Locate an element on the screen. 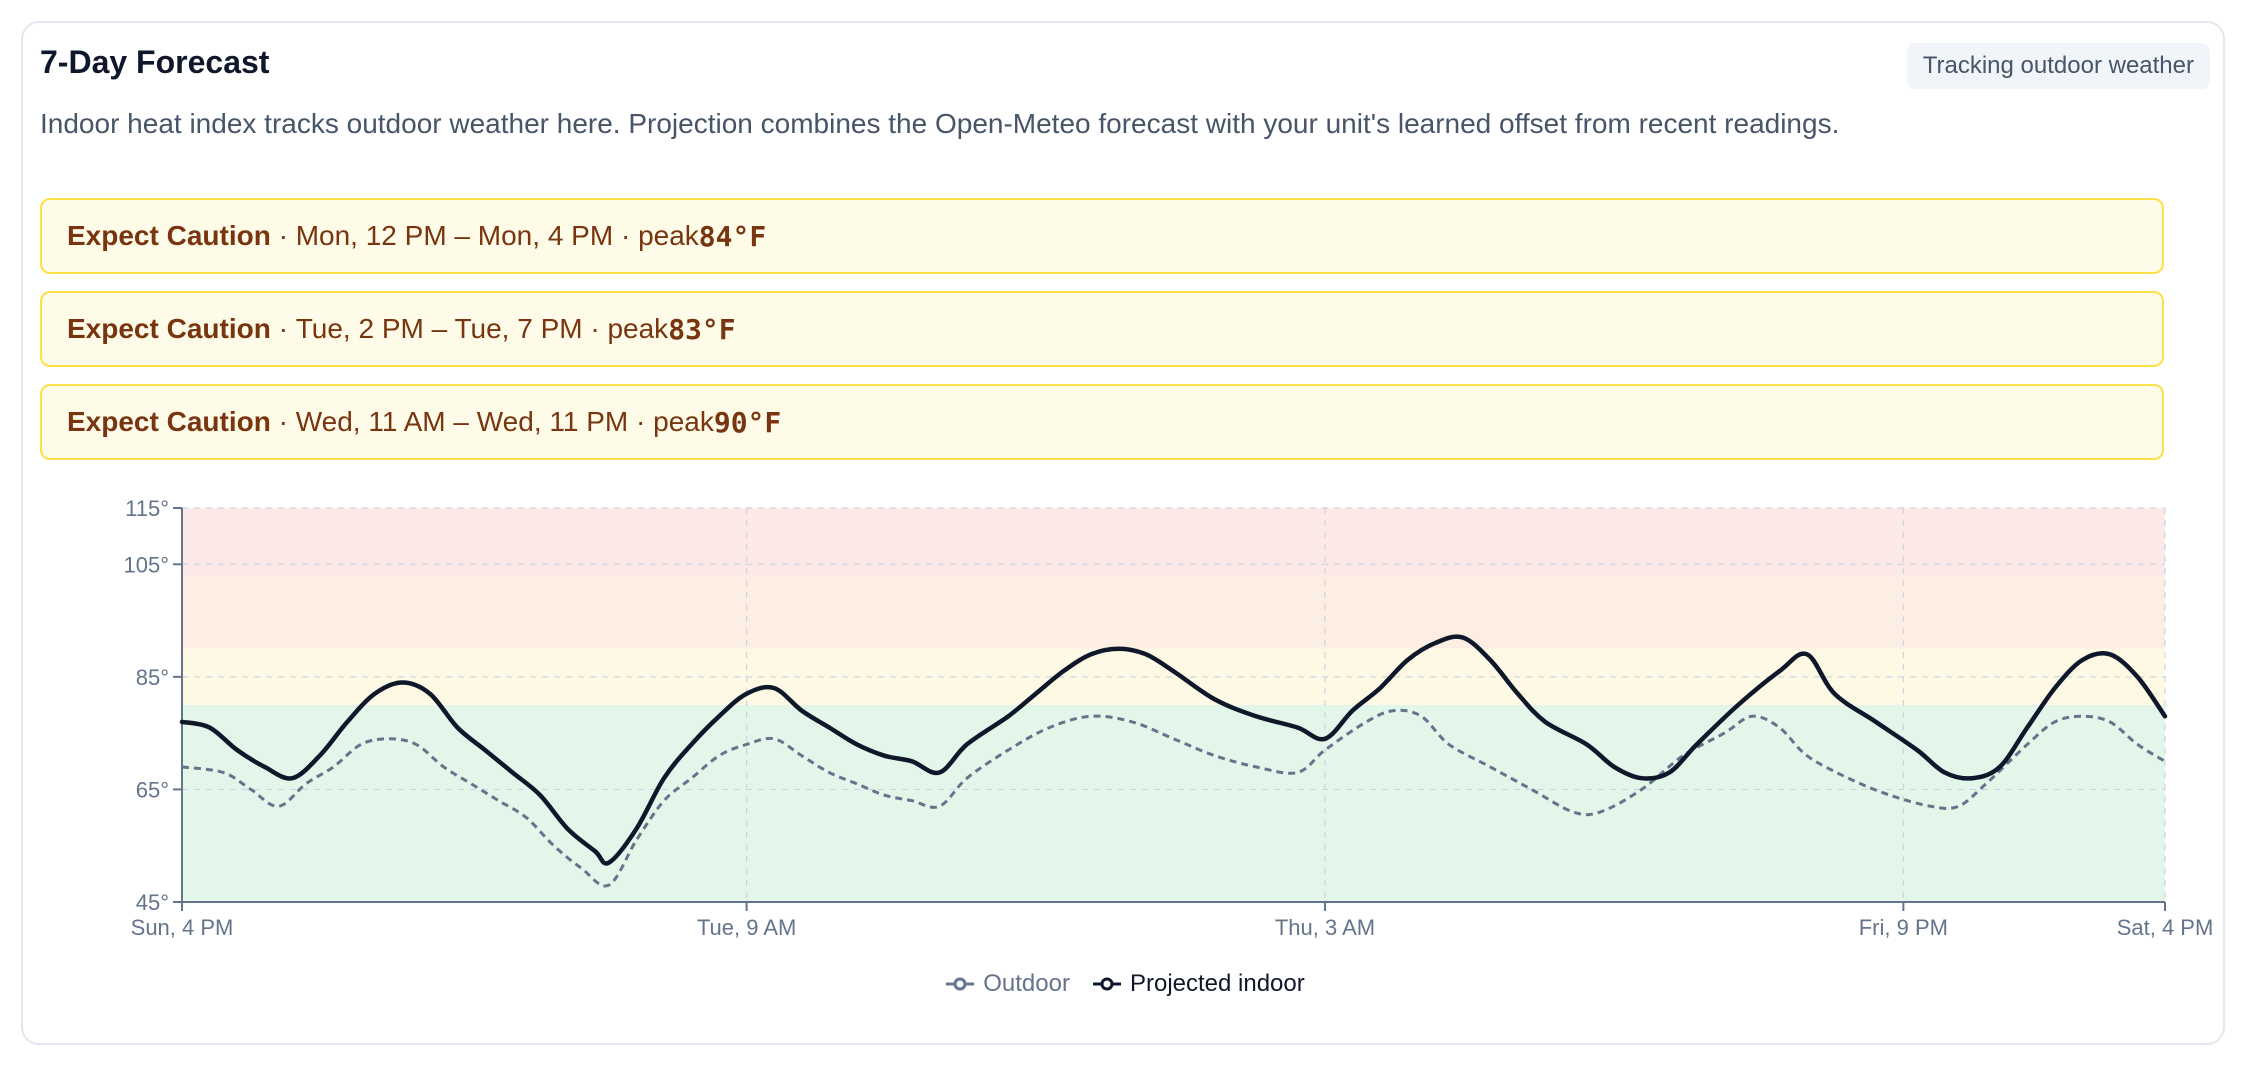 The height and width of the screenshot is (1068, 2250). chart-legend: Outdoor Projected indoor is located at coordinates (1125, 984).